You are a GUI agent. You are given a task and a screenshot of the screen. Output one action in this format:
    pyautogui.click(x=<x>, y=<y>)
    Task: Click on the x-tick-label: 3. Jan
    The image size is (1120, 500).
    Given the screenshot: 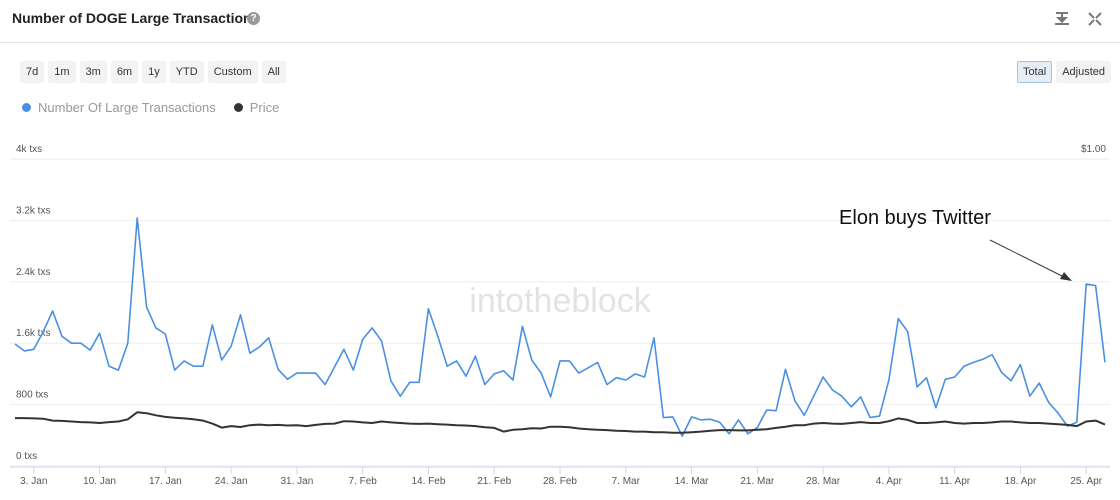 What is the action you would take?
    pyautogui.click(x=33, y=481)
    